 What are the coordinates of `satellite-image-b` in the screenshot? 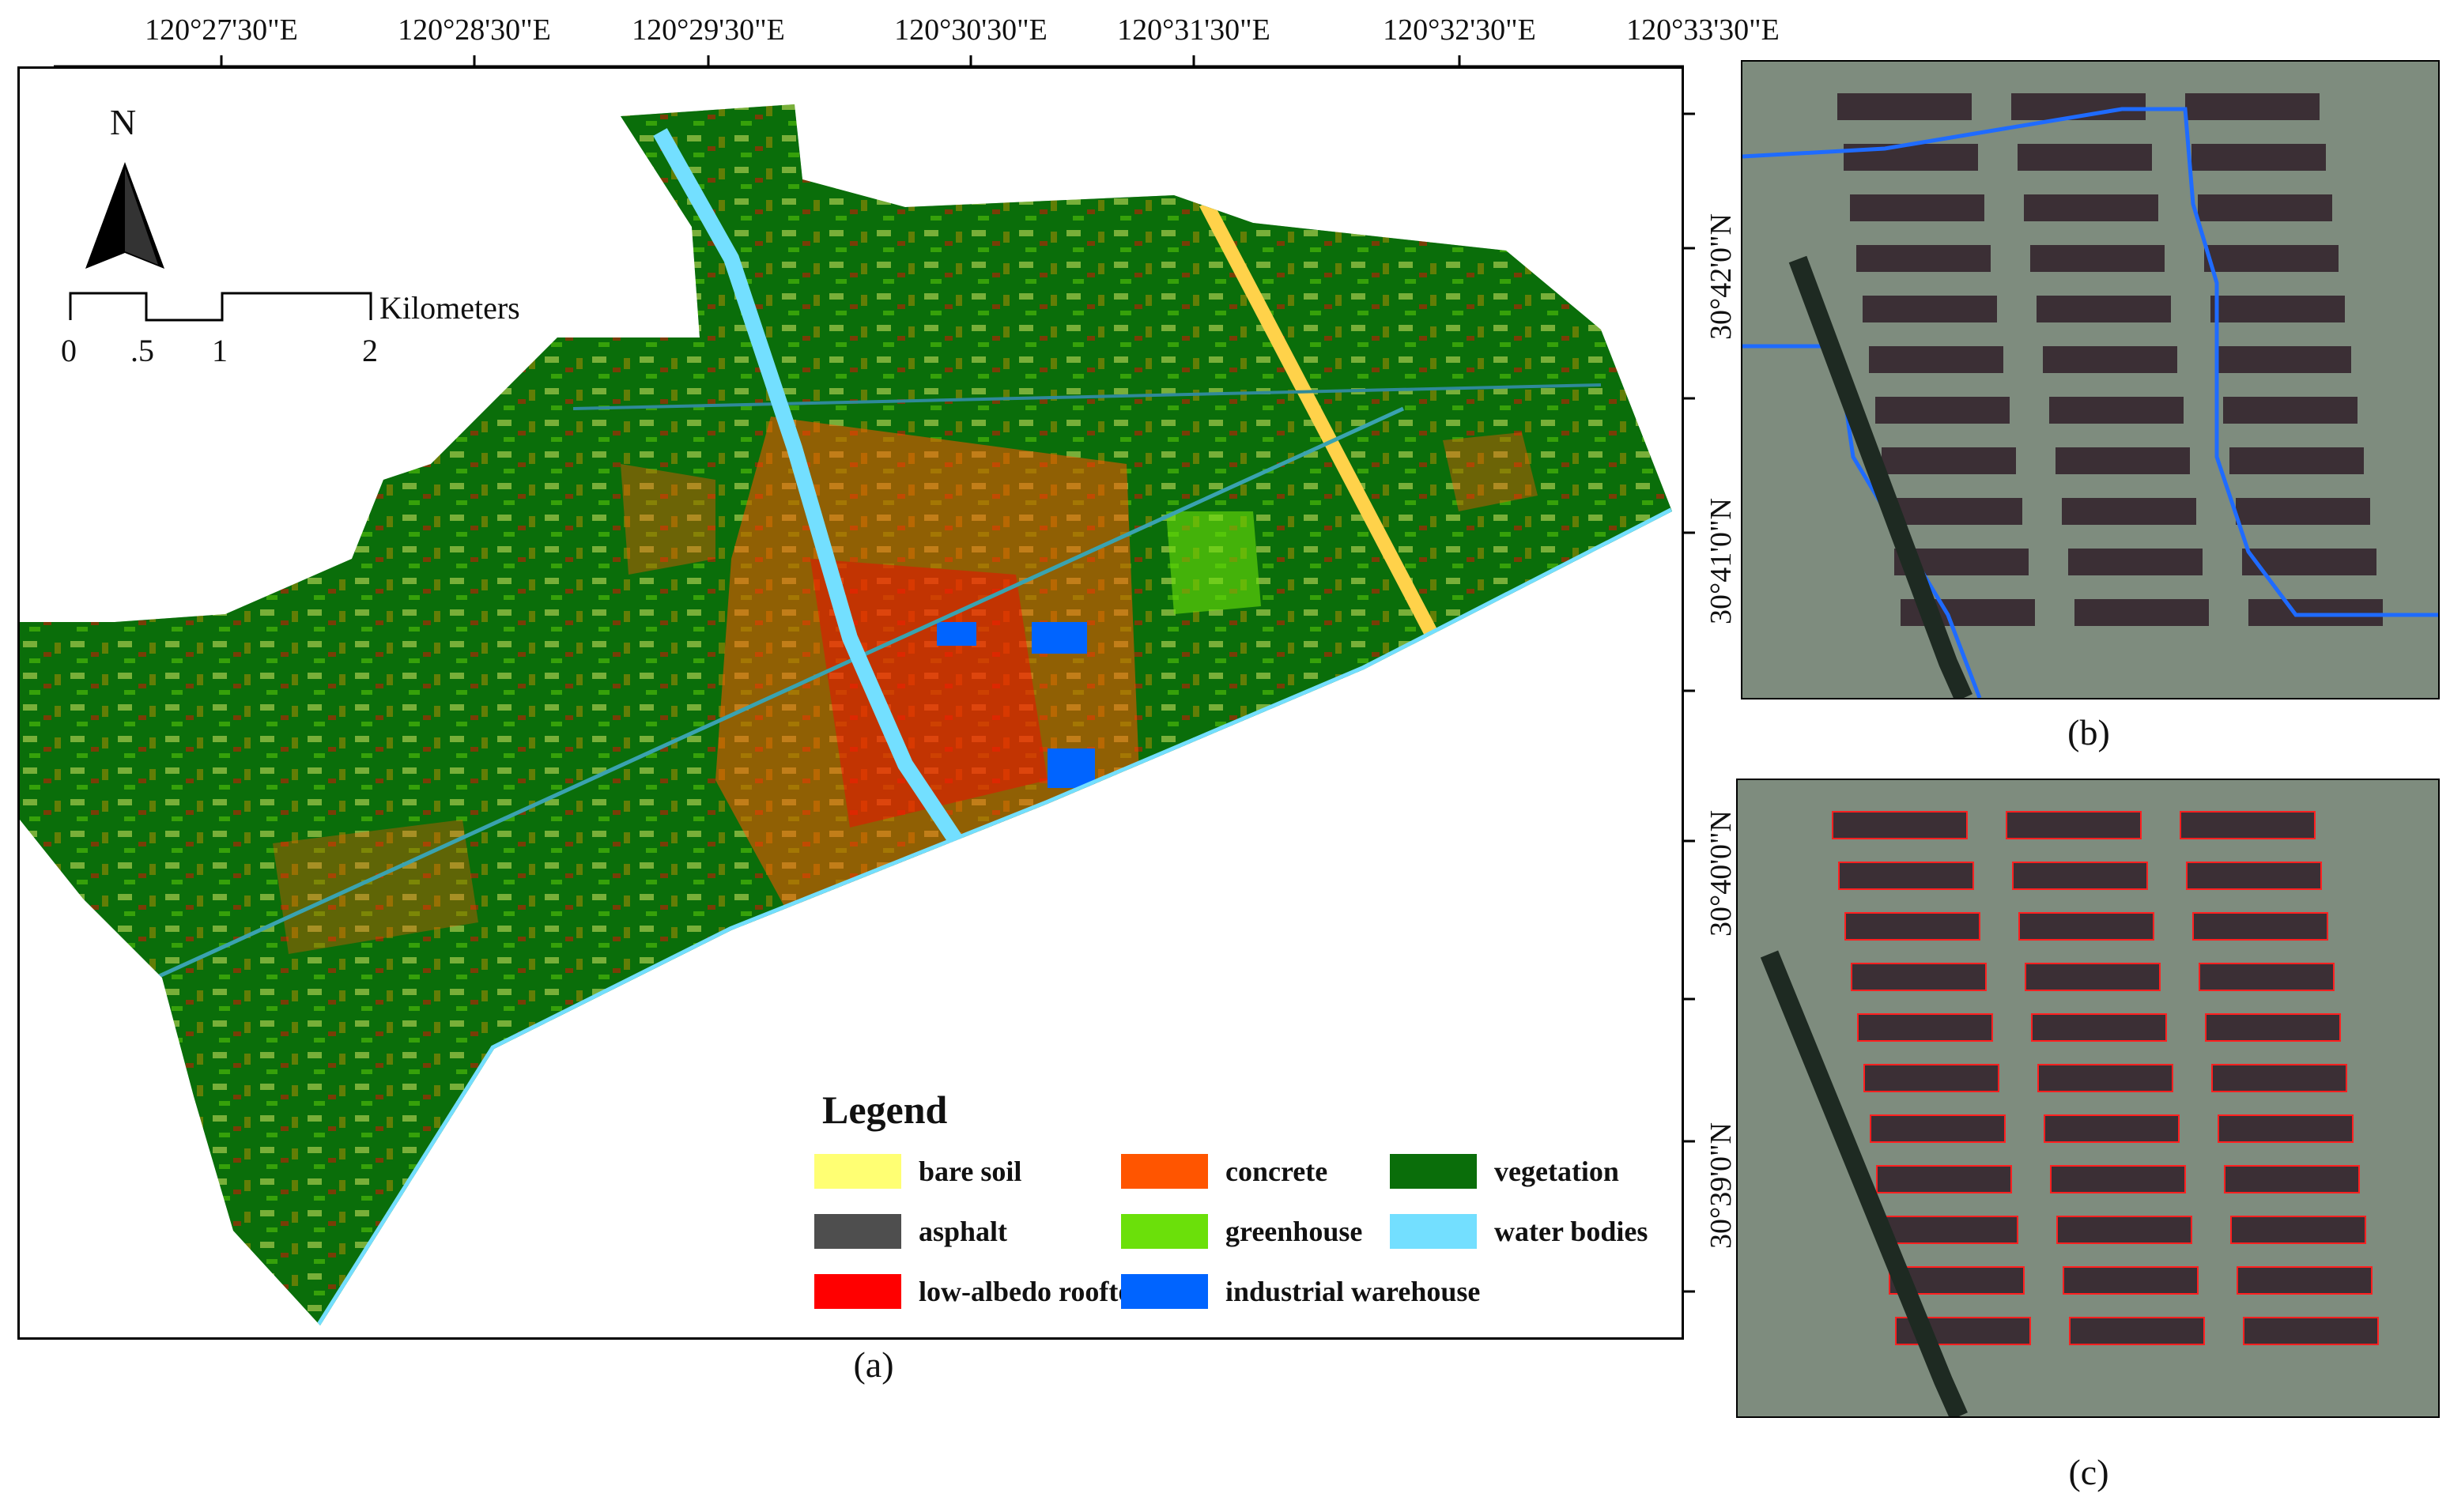 It's located at (2090, 379).